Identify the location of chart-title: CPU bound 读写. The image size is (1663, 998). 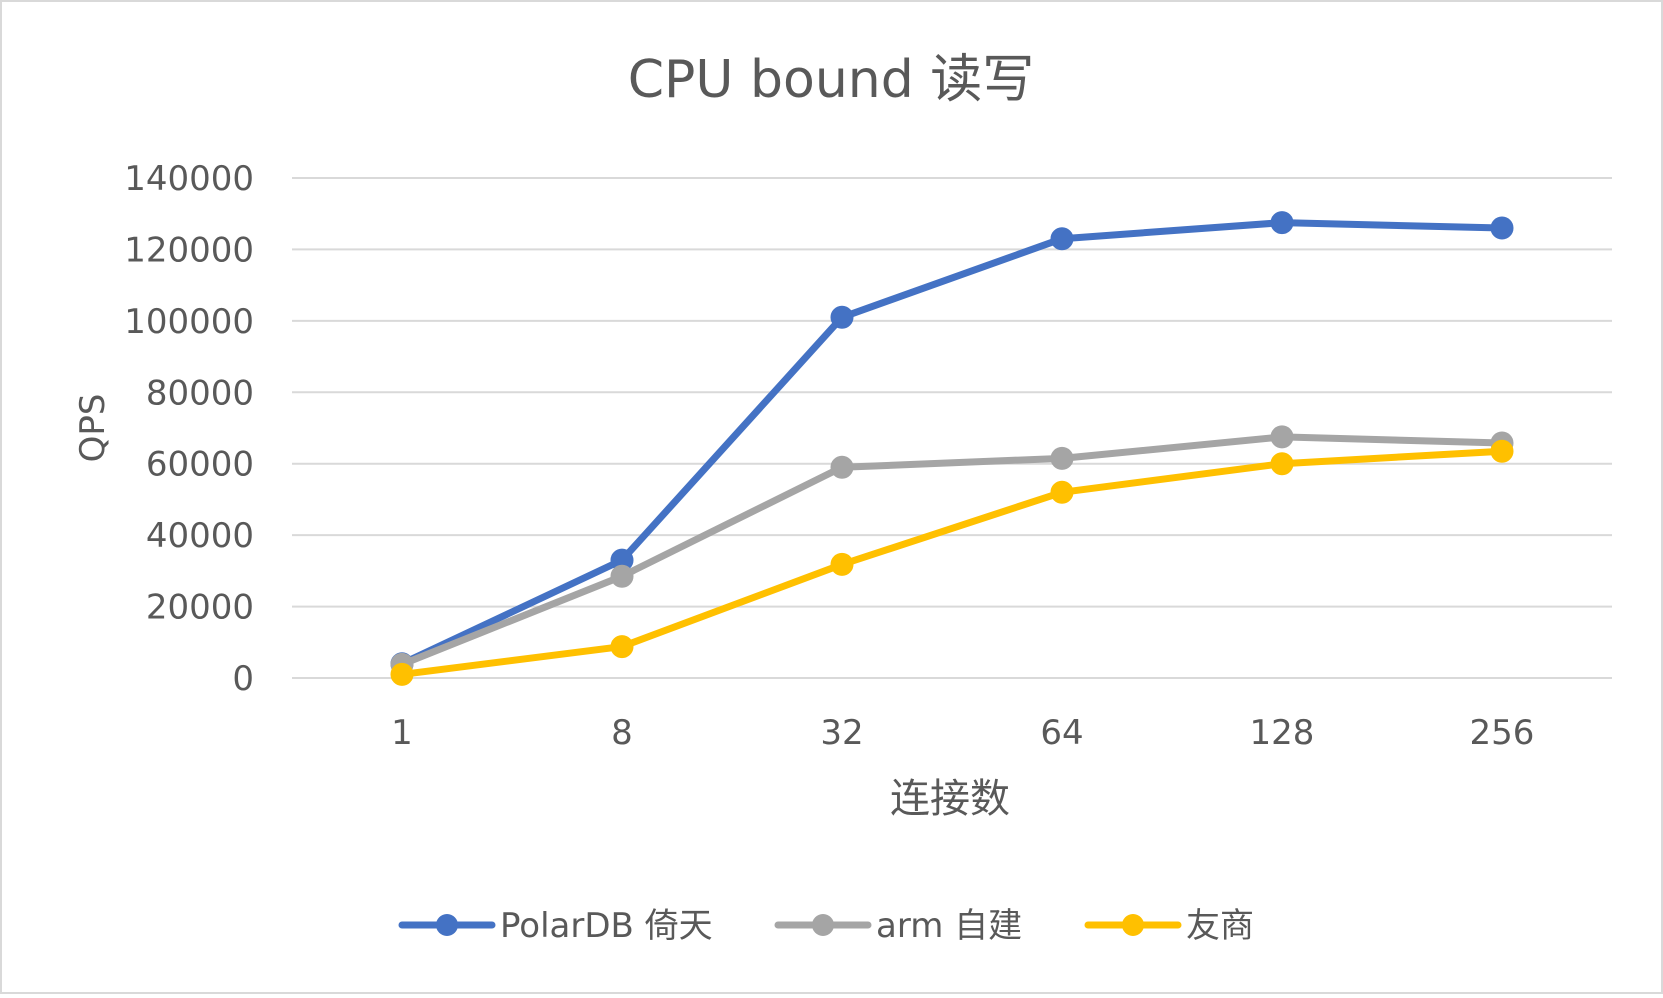
(831, 80).